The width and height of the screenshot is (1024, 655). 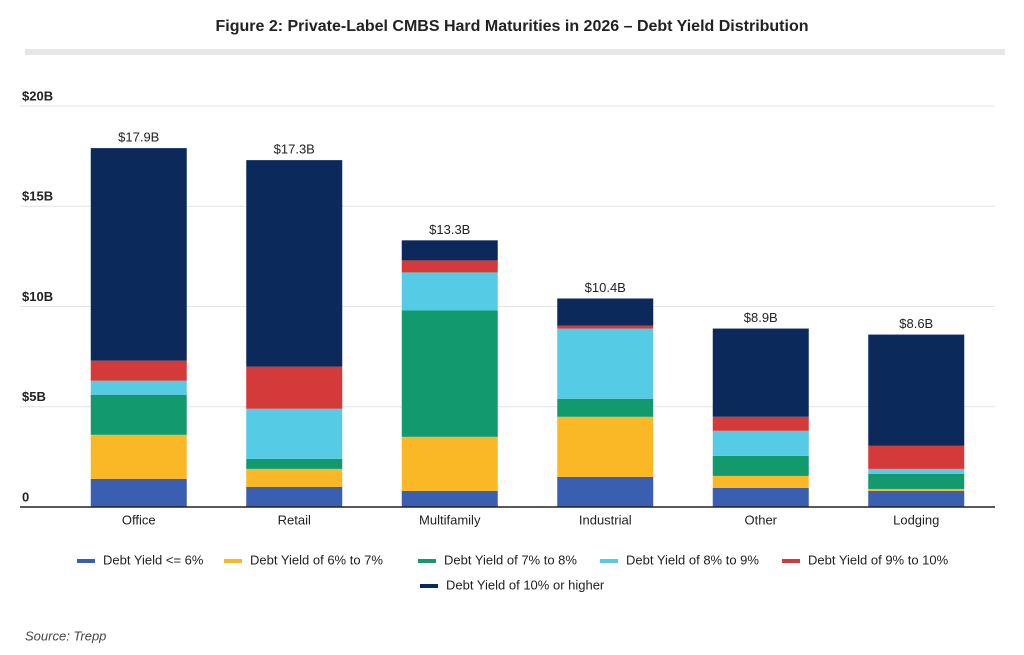 What do you see at coordinates (605, 519) in the screenshot?
I see `x-tick-label: Industrial` at bounding box center [605, 519].